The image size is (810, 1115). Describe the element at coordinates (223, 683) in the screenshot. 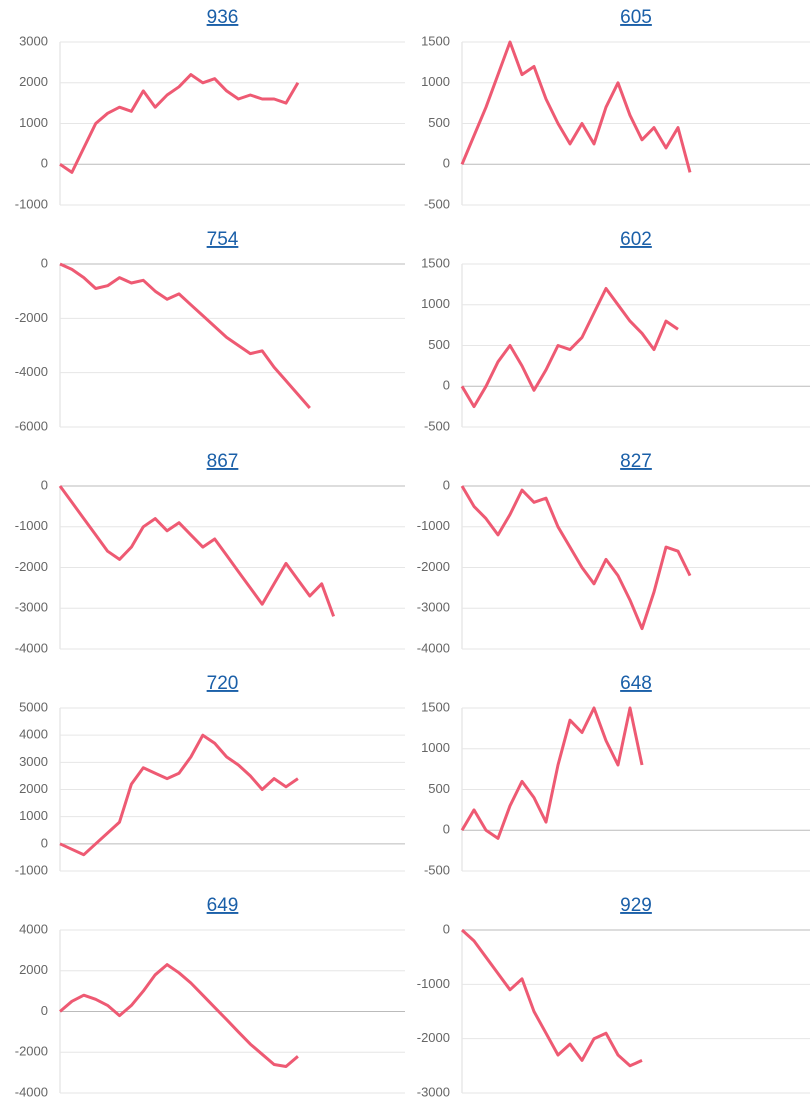

I see `chart-title: 720` at that location.